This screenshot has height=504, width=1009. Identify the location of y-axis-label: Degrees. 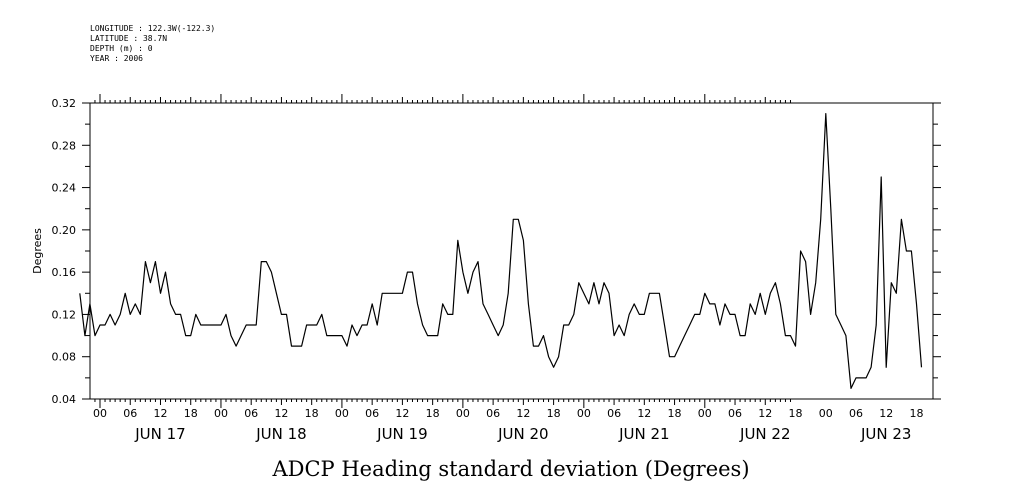
(37, 251).